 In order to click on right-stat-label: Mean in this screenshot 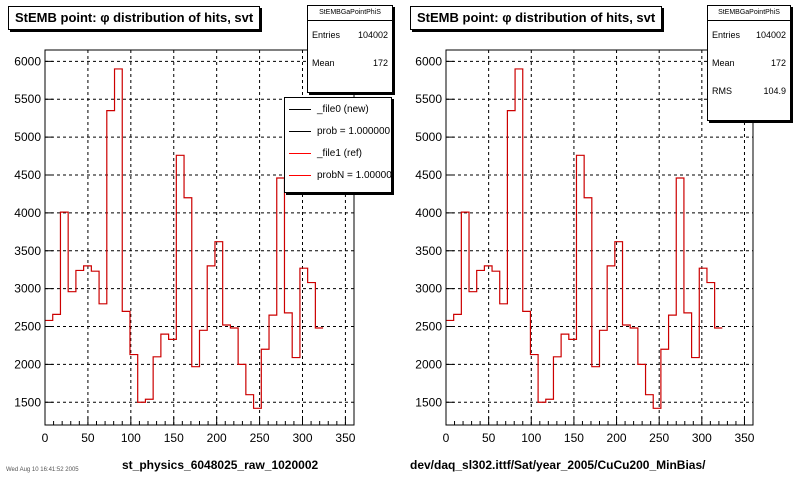, I will do `click(723, 63)`.